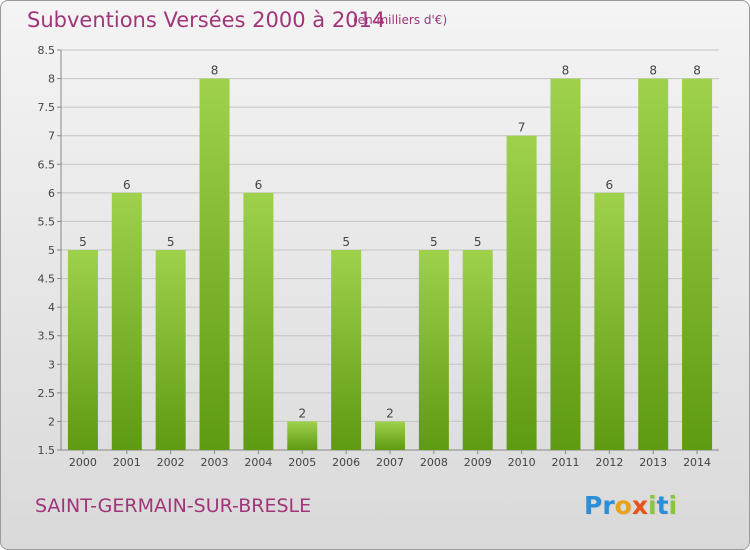 This screenshot has height=550, width=750. Describe the element at coordinates (653, 264) in the screenshot. I see `bar-2013` at that location.